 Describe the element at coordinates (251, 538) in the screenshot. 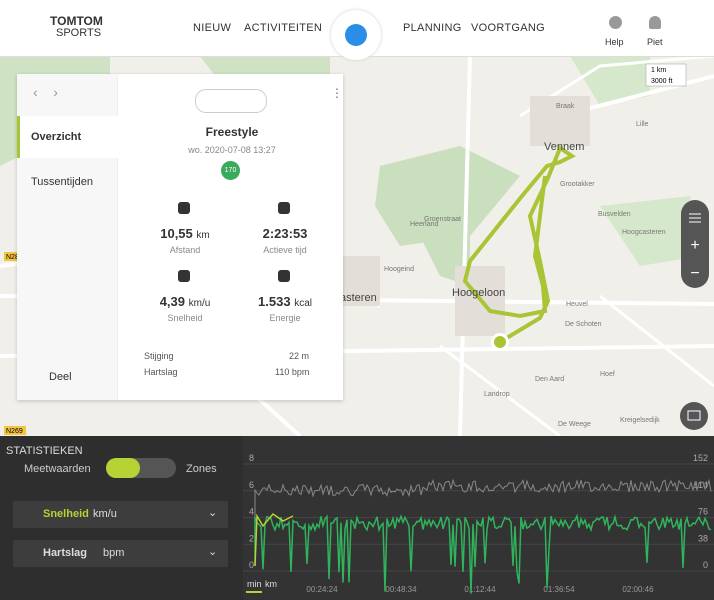

I see `y-tick-label: 2` at that location.